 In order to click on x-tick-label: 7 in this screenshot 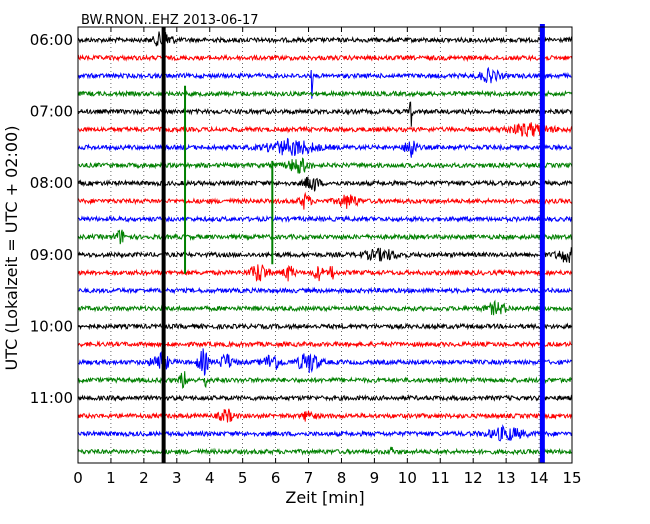, I will do `click(309, 478)`.